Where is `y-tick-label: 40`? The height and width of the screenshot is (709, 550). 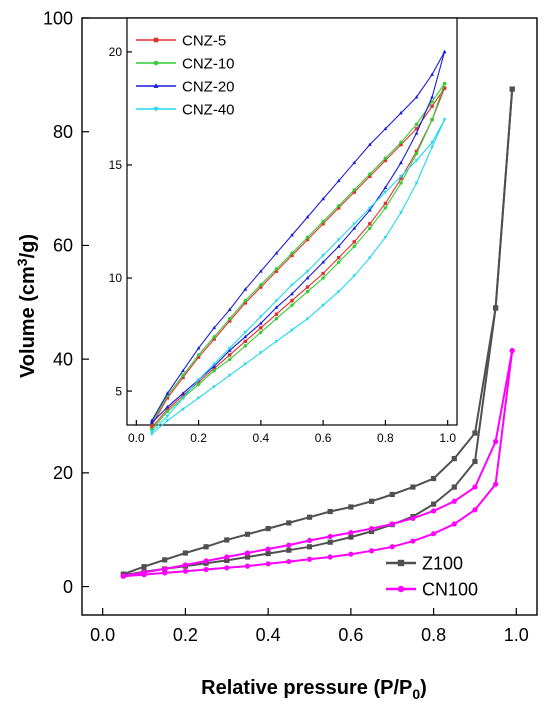
y-tick-label: 40 is located at coordinates (63, 359).